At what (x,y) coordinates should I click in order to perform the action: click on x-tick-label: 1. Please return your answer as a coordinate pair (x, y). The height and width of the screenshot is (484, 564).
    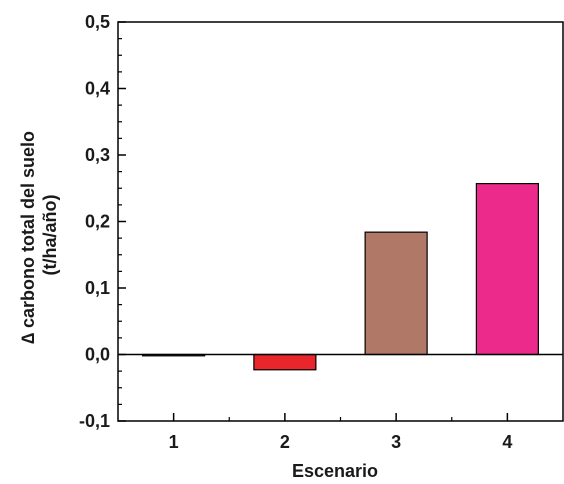
    Looking at the image, I should click on (174, 442).